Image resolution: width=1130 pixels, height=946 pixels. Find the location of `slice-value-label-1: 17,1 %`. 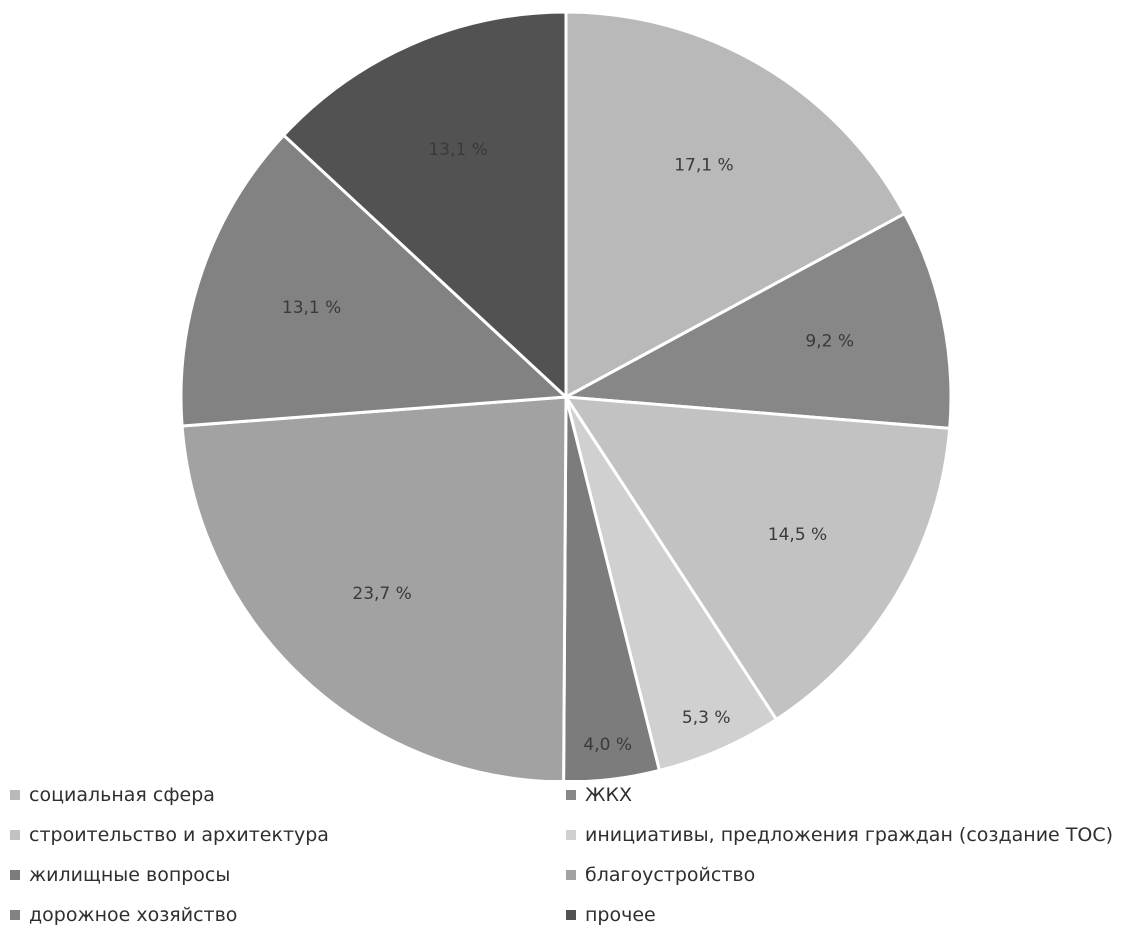

slice-value-label-1: 17,1 % is located at coordinates (703, 166).